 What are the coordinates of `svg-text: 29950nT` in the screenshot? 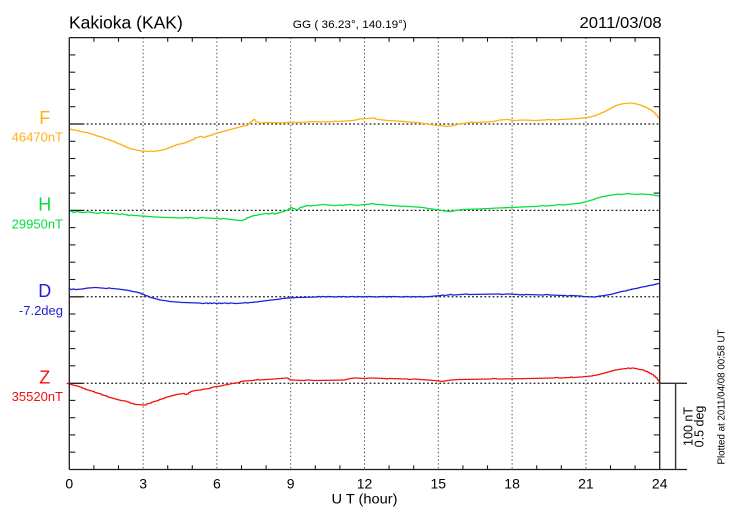 It's located at (37, 223).